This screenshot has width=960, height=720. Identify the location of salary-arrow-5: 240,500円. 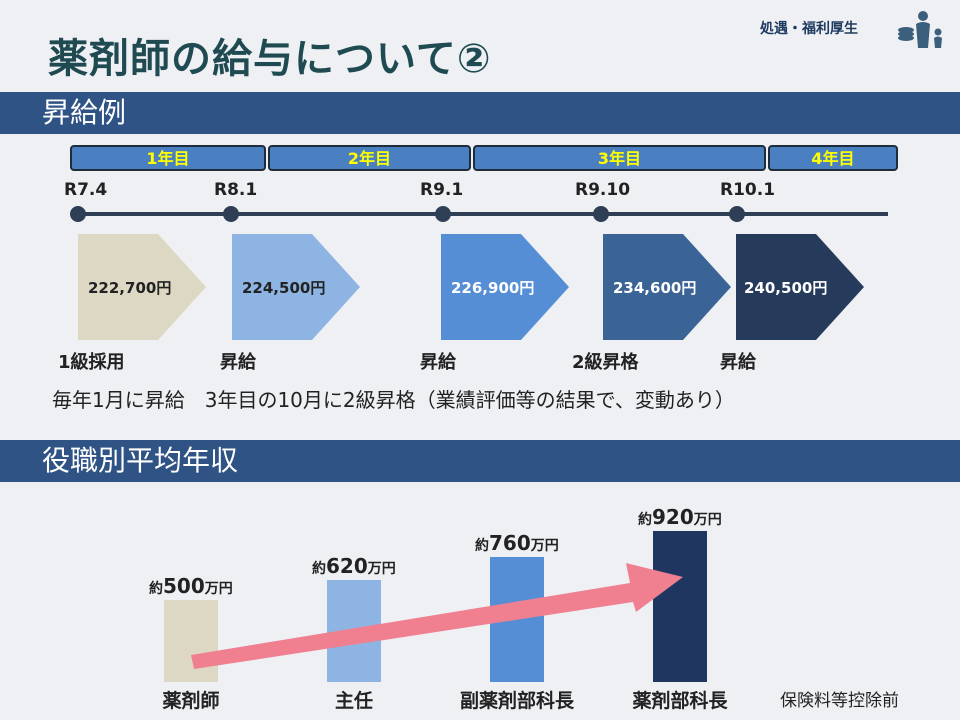
(801, 287).